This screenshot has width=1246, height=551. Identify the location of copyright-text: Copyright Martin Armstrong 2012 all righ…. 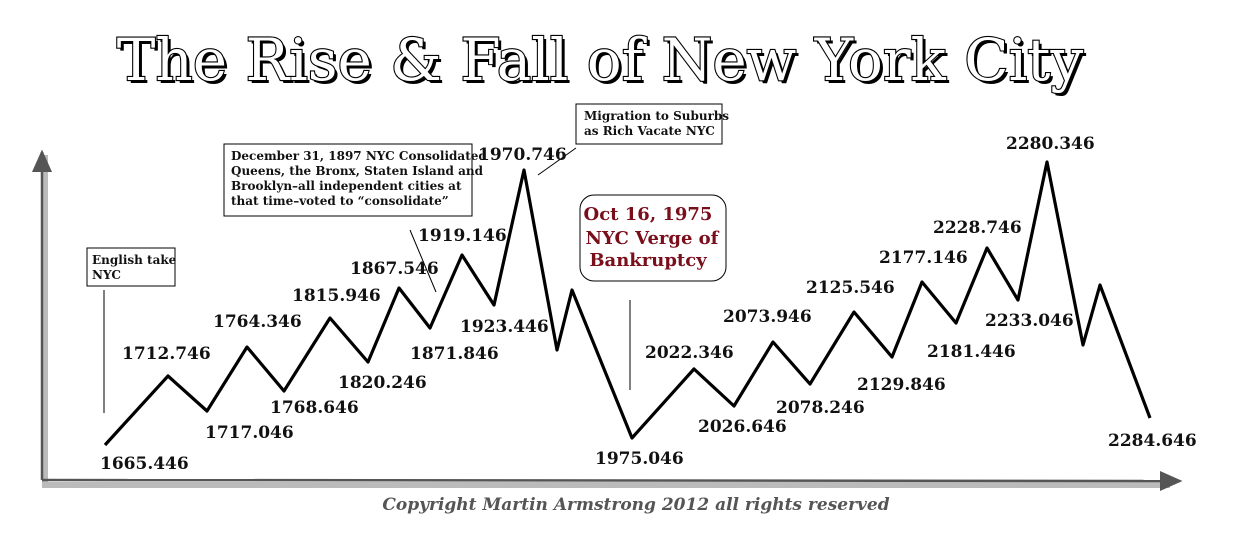
(635, 505).